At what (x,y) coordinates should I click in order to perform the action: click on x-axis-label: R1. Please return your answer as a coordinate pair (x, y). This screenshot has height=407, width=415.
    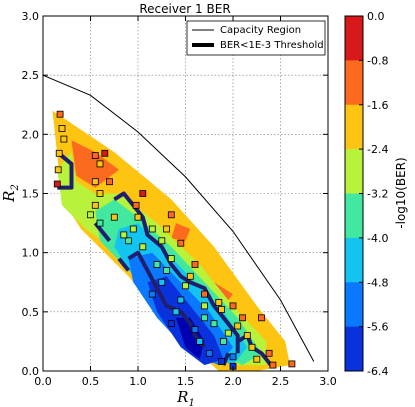
    Looking at the image, I should click on (185, 397).